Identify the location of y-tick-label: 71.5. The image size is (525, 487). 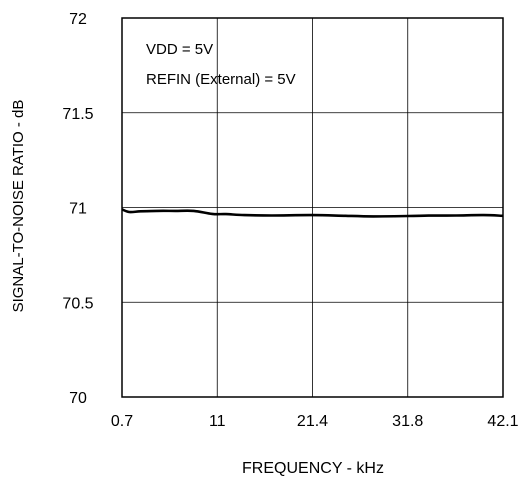
(77, 114).